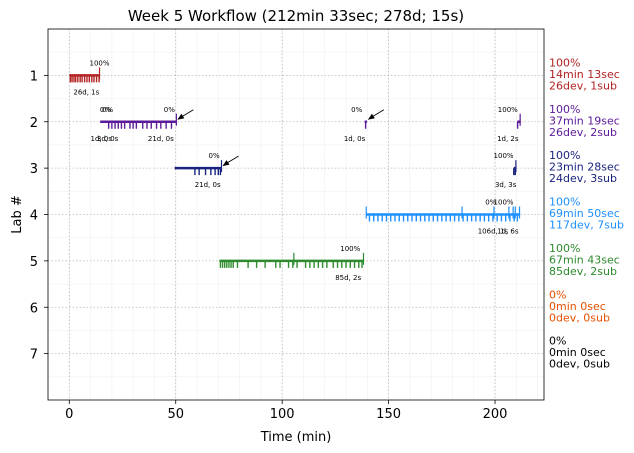  I want to click on y-tick-label: 6, so click(34, 308).